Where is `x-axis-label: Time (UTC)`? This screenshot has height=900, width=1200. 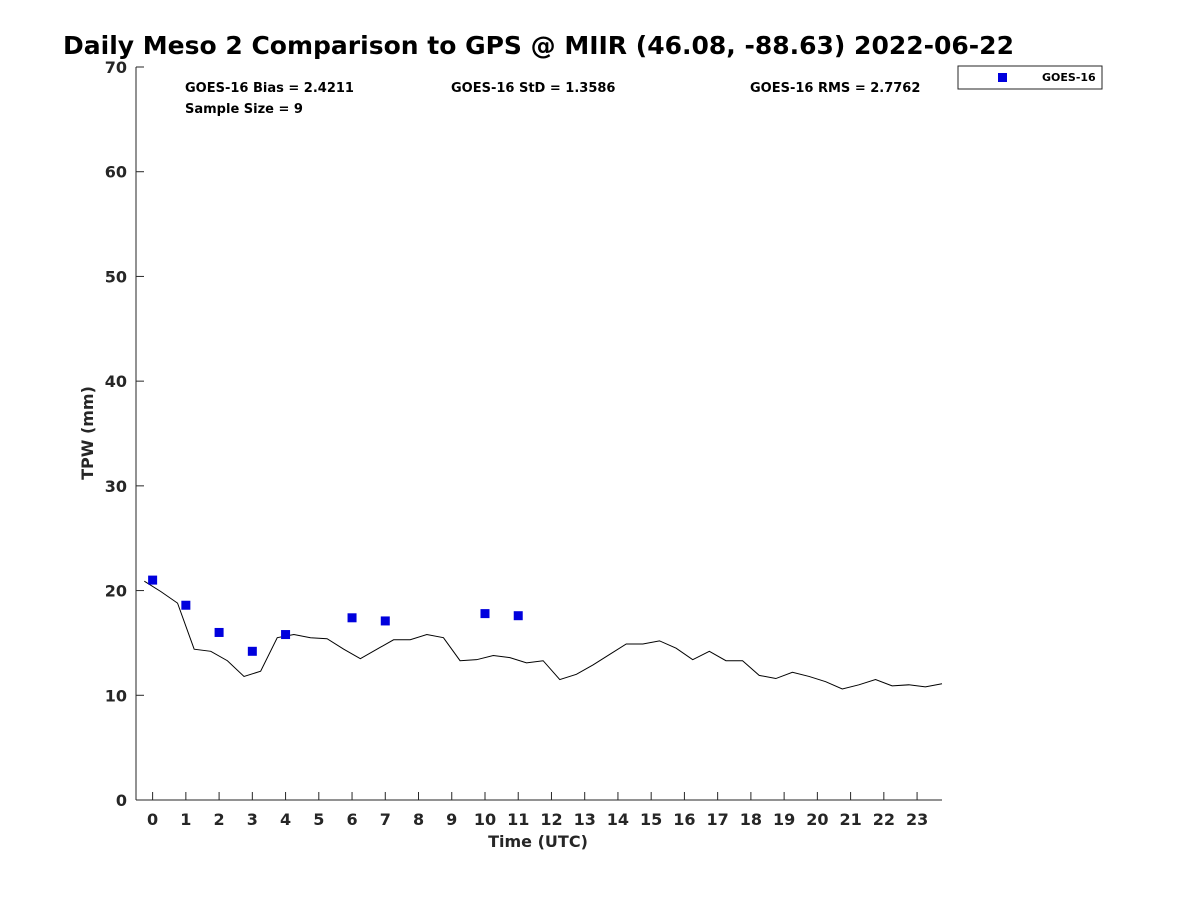 x-axis-label: Time (UTC) is located at coordinates (538, 841).